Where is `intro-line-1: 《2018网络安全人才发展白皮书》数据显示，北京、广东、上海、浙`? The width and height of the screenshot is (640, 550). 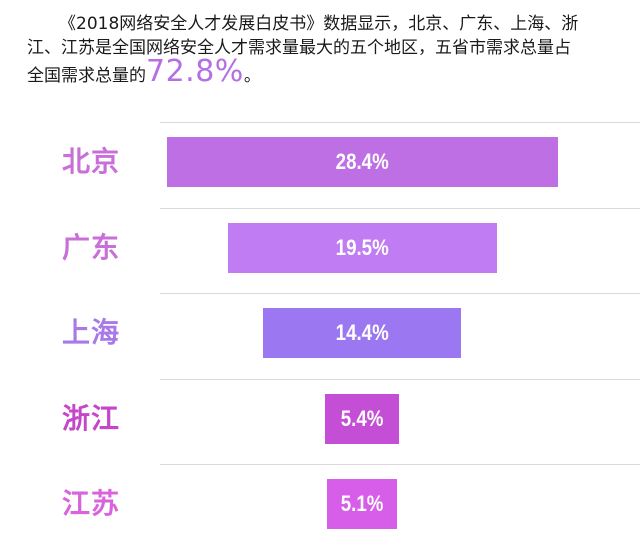
intro-line-1: 《2018网络安全人才发展白皮书》数据显示，北京、广东、上海、浙 is located at coordinates (319, 24).